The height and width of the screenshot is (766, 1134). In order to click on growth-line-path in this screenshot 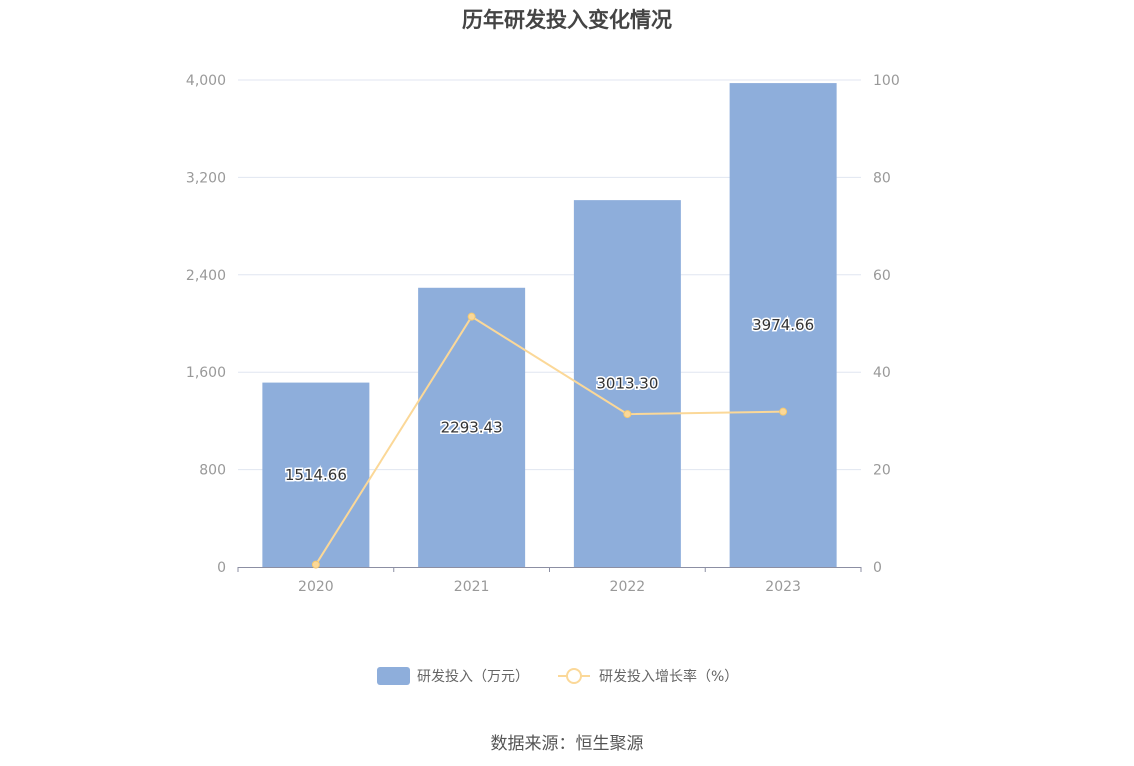, I will do `click(549, 440)`.